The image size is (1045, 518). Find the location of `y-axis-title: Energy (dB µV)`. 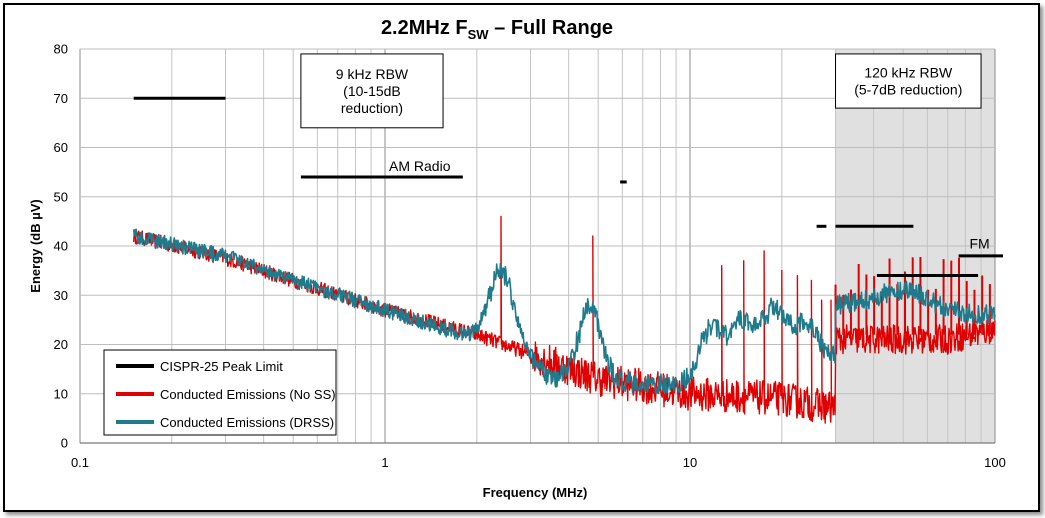

y-axis-title: Energy (dB µV) is located at coordinates (35, 245).